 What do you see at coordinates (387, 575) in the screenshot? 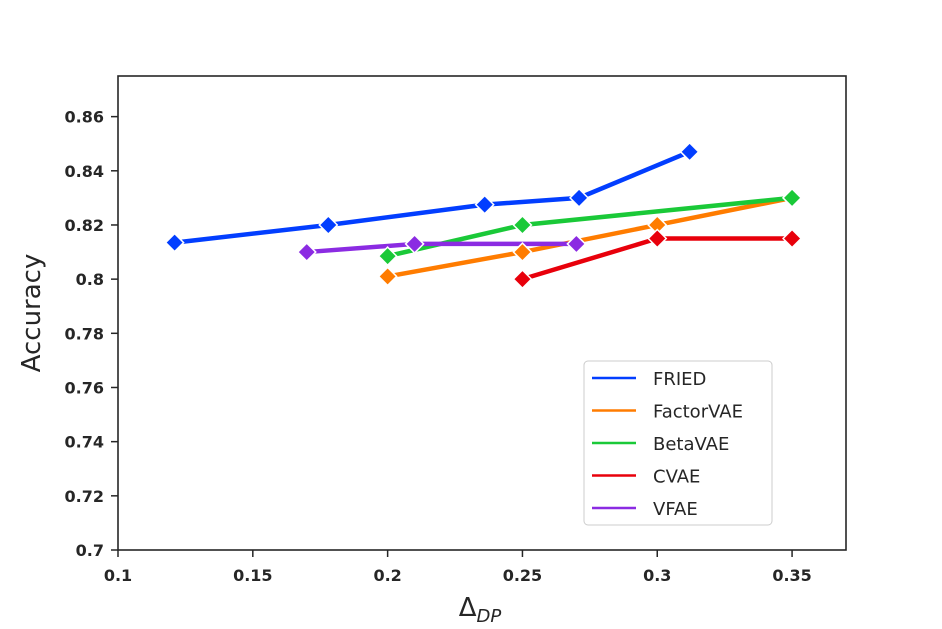
I see `x-tick-label: 0.2` at bounding box center [387, 575].